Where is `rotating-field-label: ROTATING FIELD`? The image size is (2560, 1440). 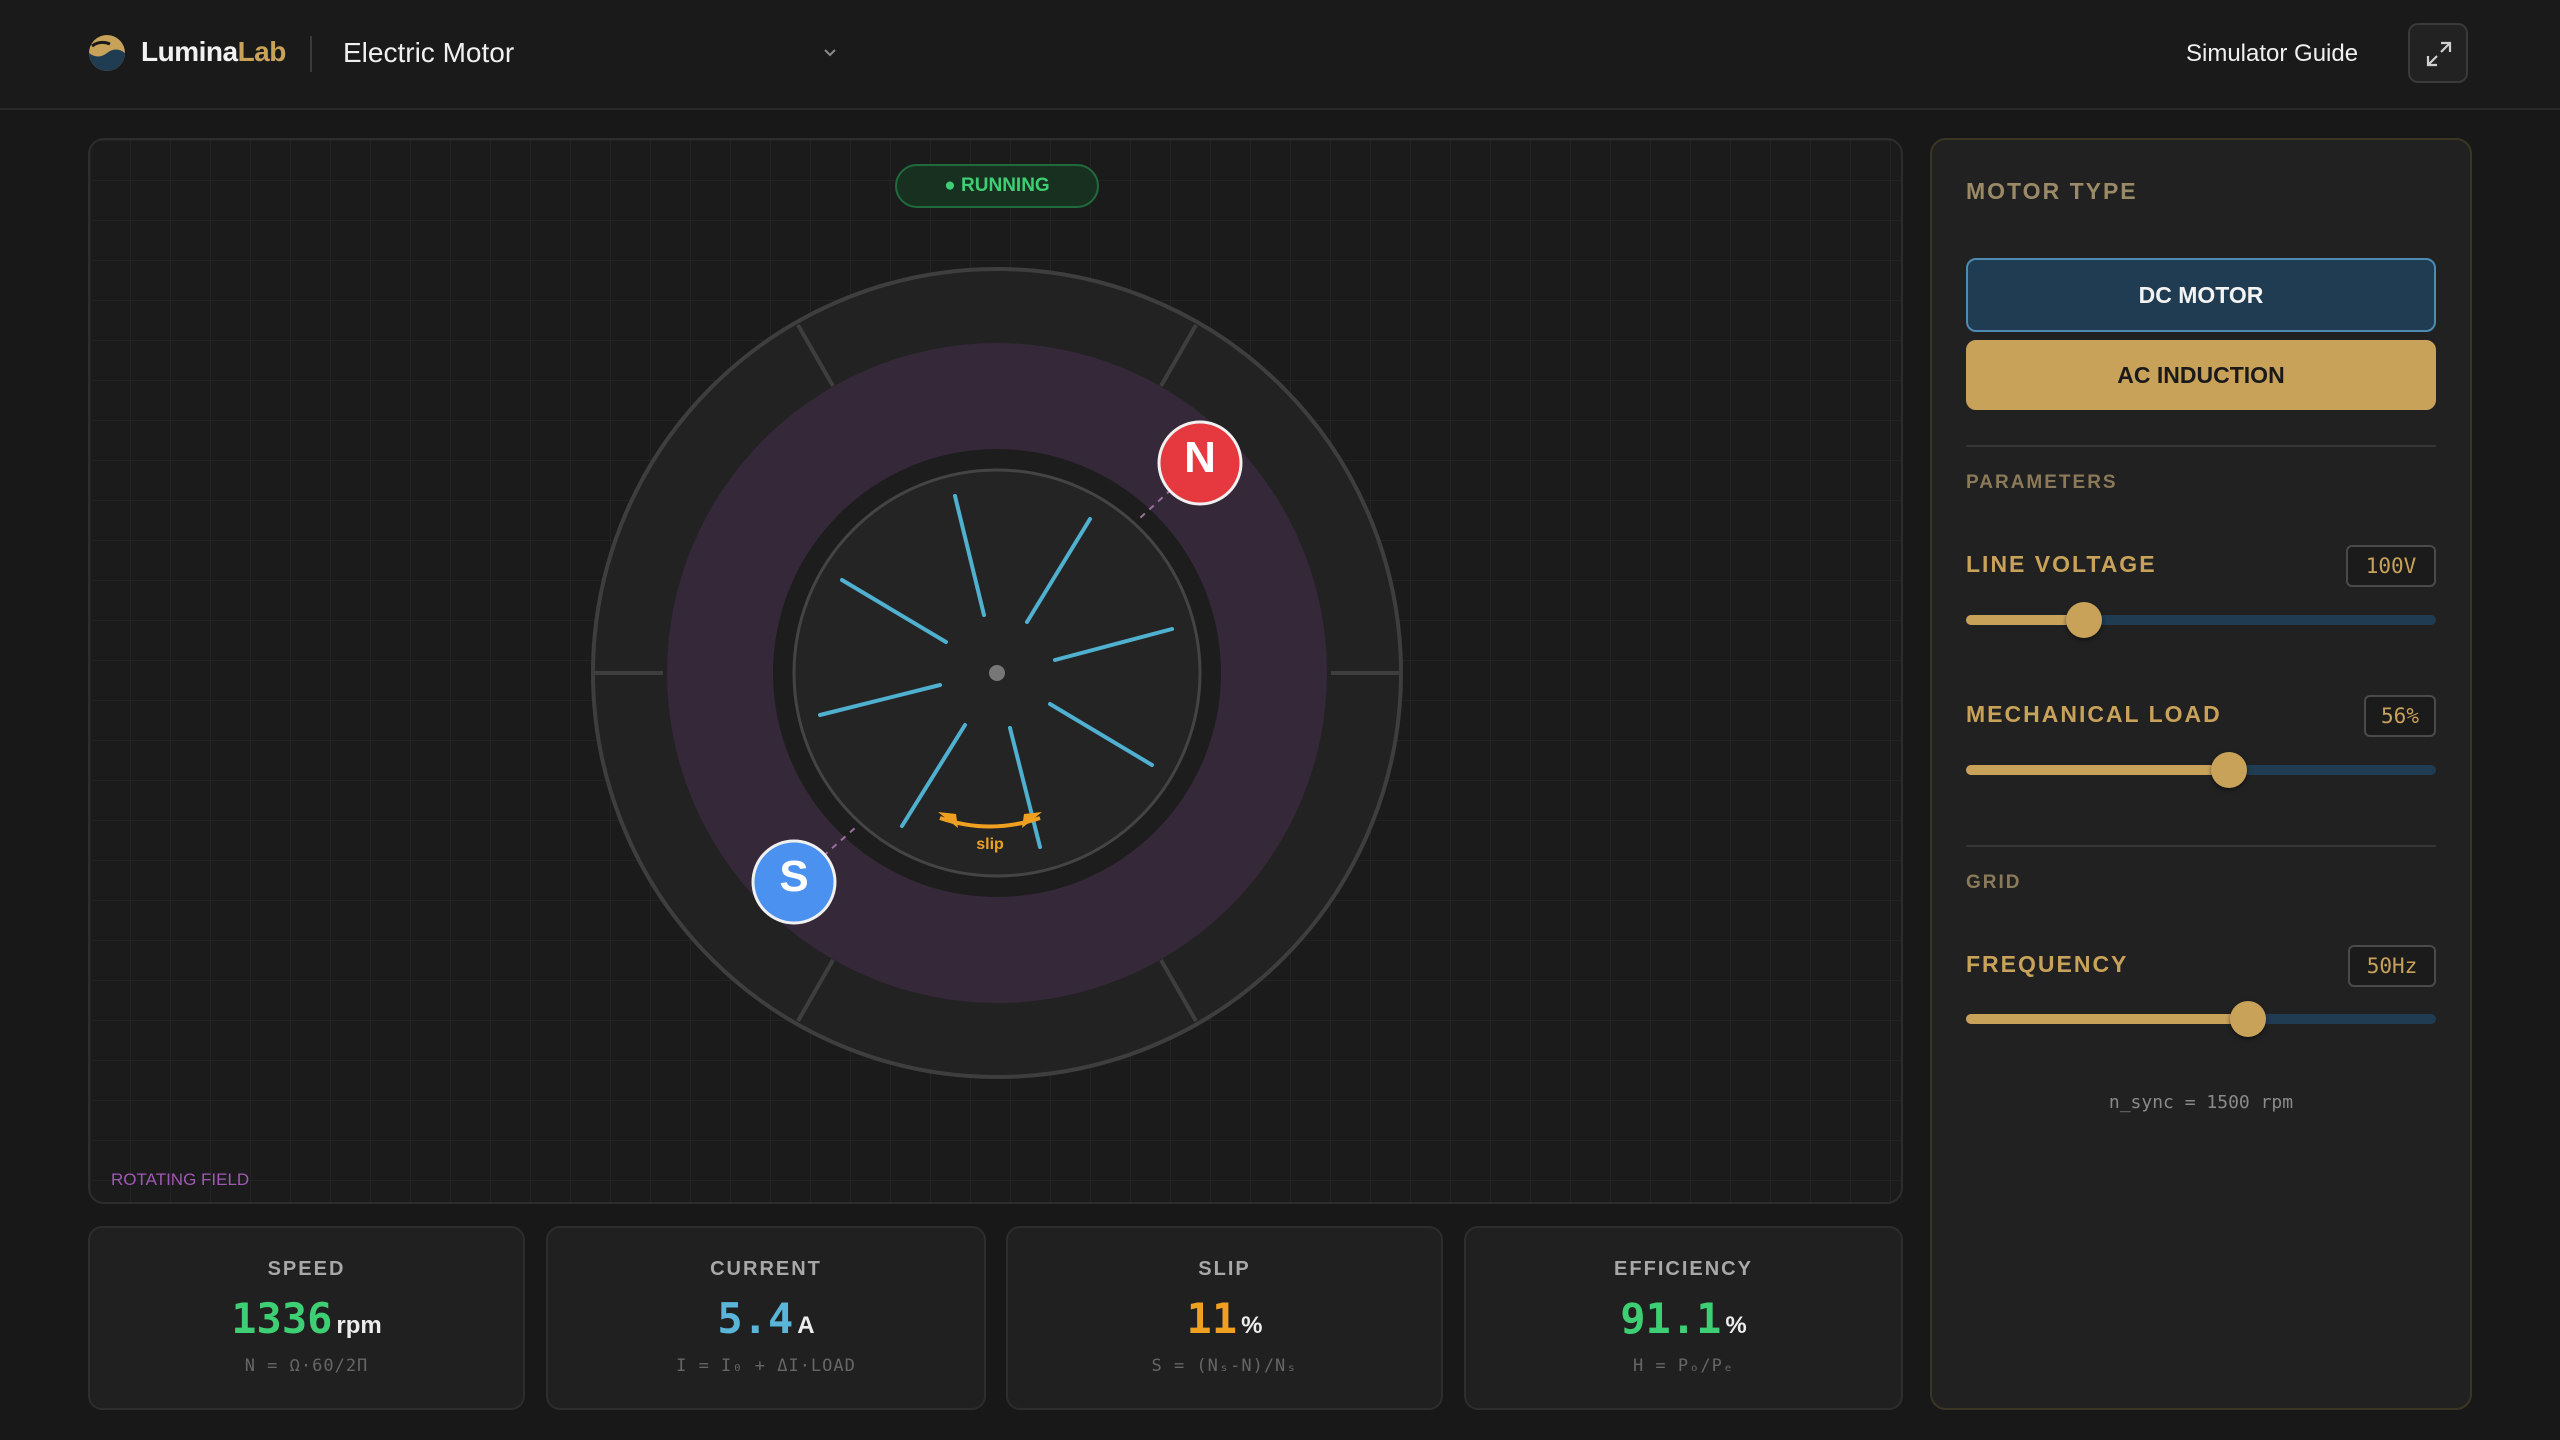 rotating-field-label: ROTATING FIELD is located at coordinates (180, 1179).